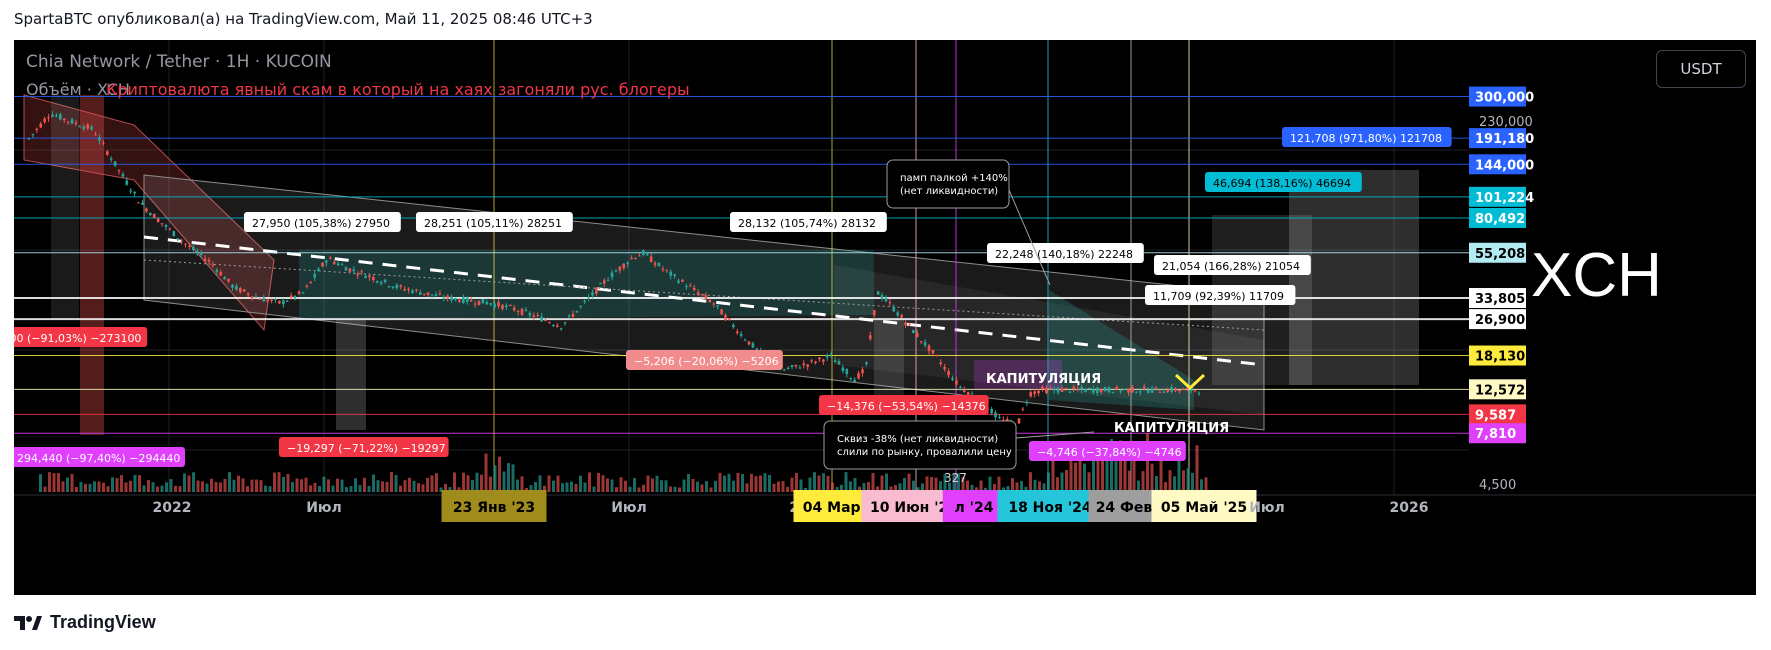  Describe the element at coordinates (78, 89) in the screenshot. I see `volume-legend: Объём · XCH` at that location.